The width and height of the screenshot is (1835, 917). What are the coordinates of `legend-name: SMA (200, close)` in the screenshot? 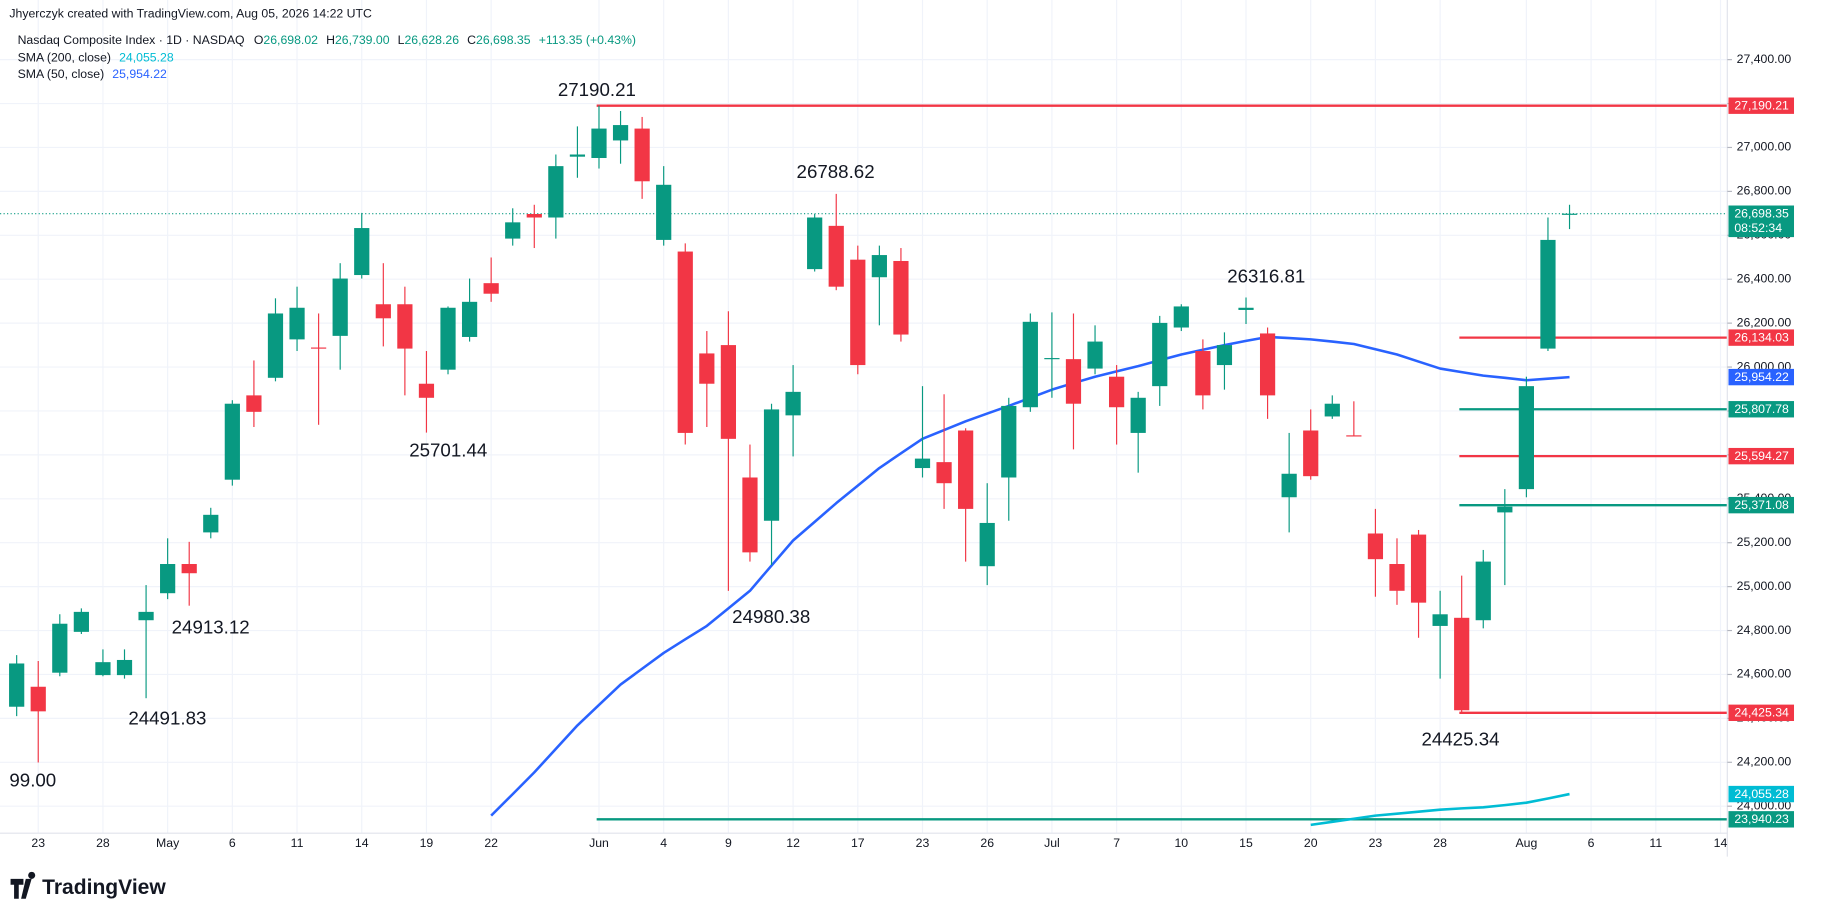 It's located at (64, 58).